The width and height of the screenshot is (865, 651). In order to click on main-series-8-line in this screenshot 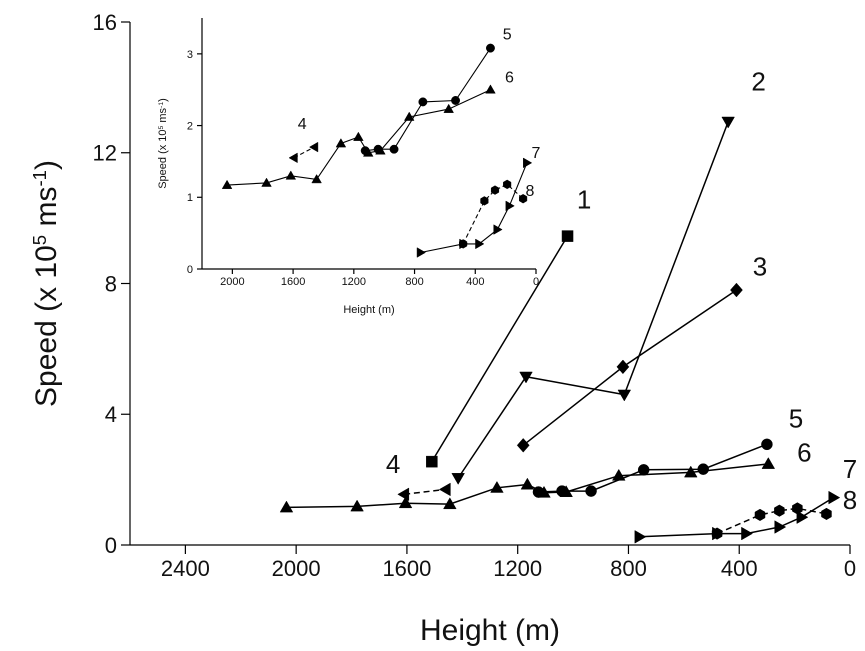, I will do `click(771, 521)`.